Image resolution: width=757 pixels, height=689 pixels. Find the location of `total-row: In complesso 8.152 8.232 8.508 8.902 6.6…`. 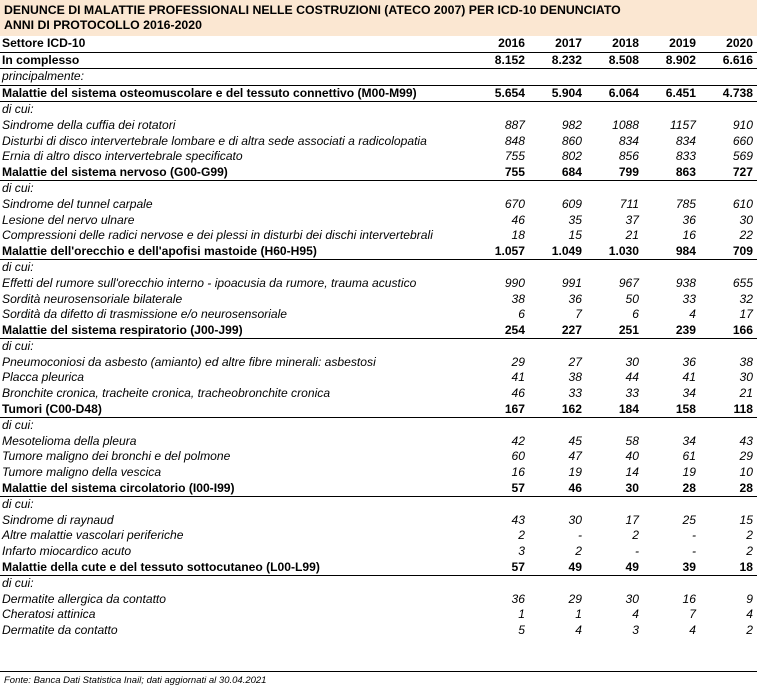

total-row: In complesso 8.152 8.232 8.508 8.902 6.6… is located at coordinates (378, 61).